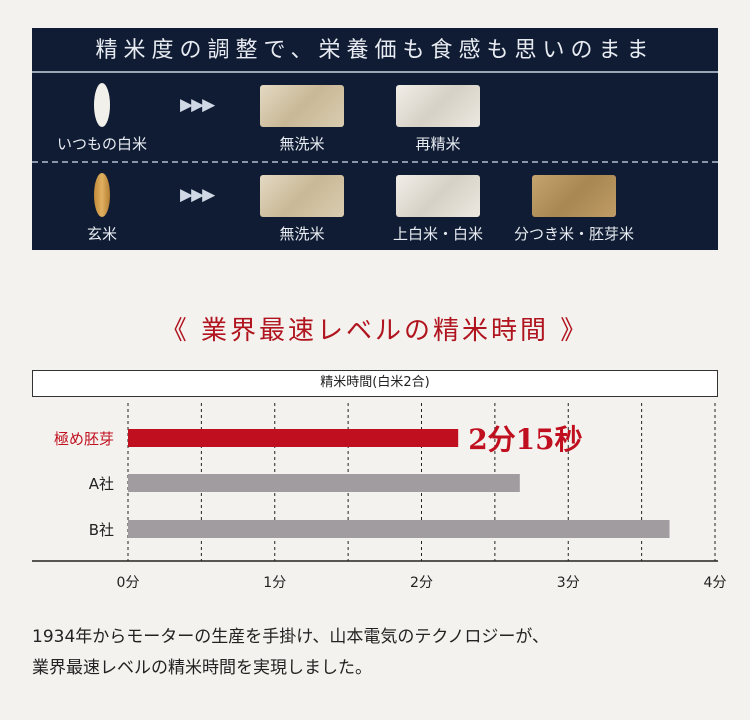 This screenshot has width=750, height=720. What do you see at coordinates (421, 583) in the screenshot?
I see `x-tick-label: 2分` at bounding box center [421, 583].